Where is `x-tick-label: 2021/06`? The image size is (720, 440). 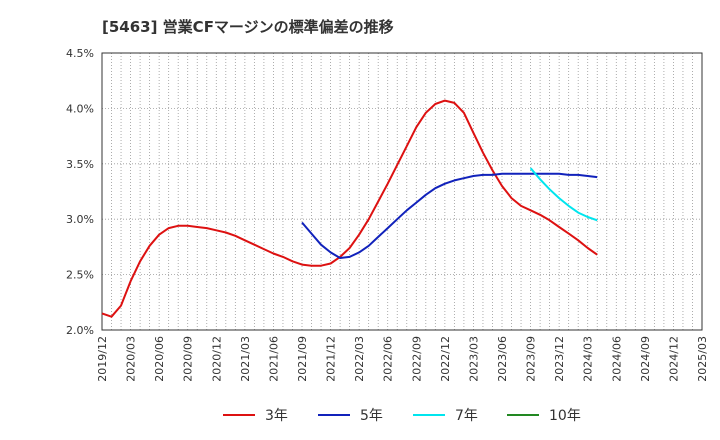 x-tick-label: 2021/06 is located at coordinates (273, 359).